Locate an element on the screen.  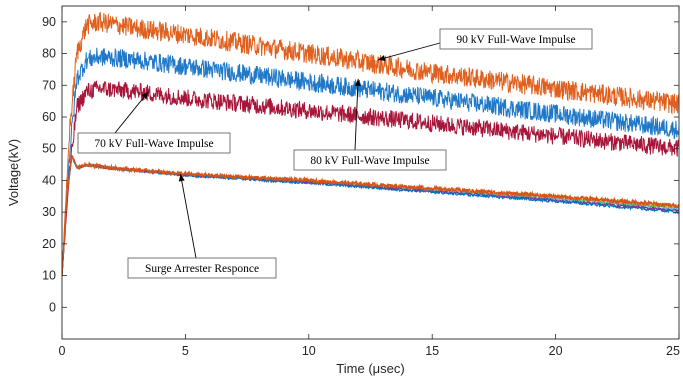
x-tick-label: 5 is located at coordinates (185, 351).